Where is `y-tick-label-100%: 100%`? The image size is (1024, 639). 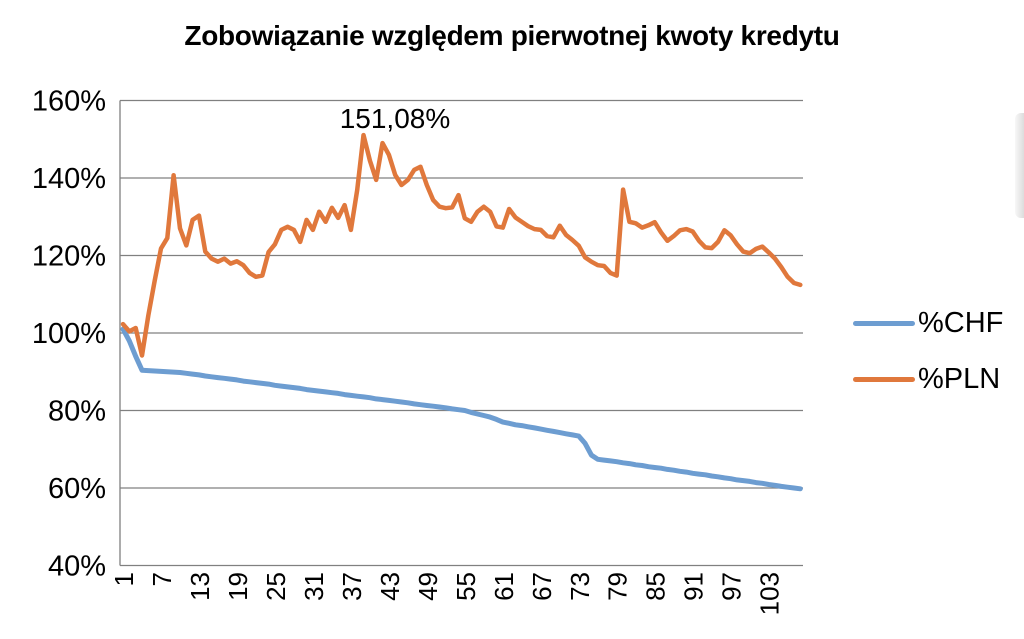
y-tick-label-100%: 100% is located at coordinates (69, 334).